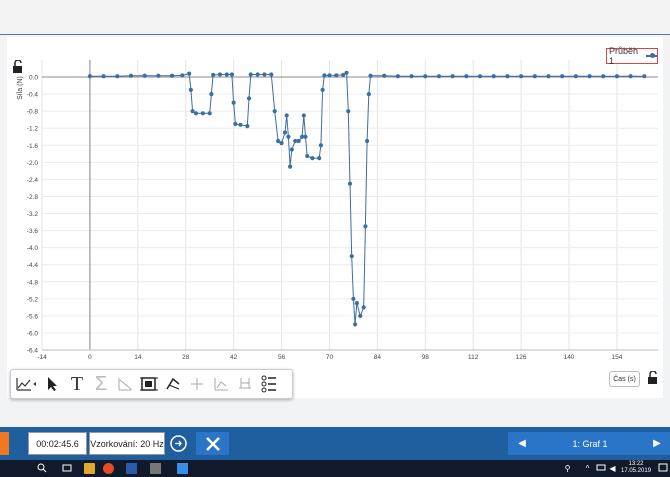 The image size is (670, 477). What do you see at coordinates (178, 443) in the screenshot?
I see `sampling-settings-icon` at bounding box center [178, 443].